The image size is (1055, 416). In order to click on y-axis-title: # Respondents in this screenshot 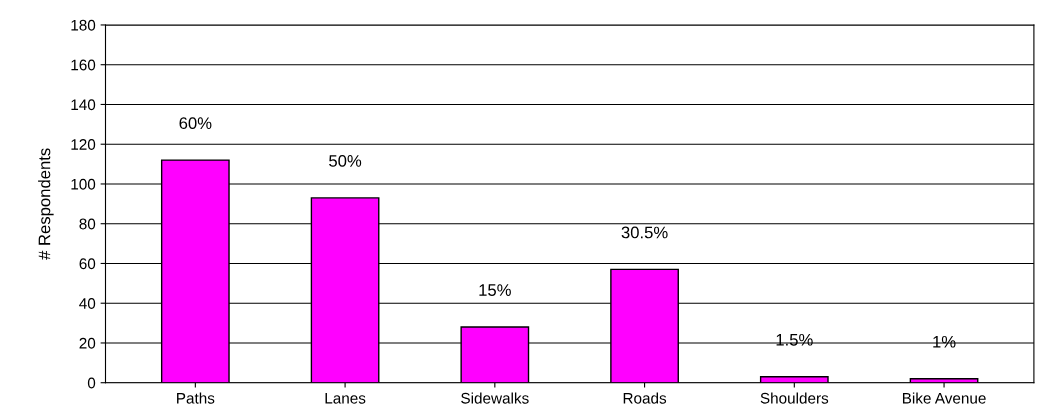, I will do `click(46, 204)`.